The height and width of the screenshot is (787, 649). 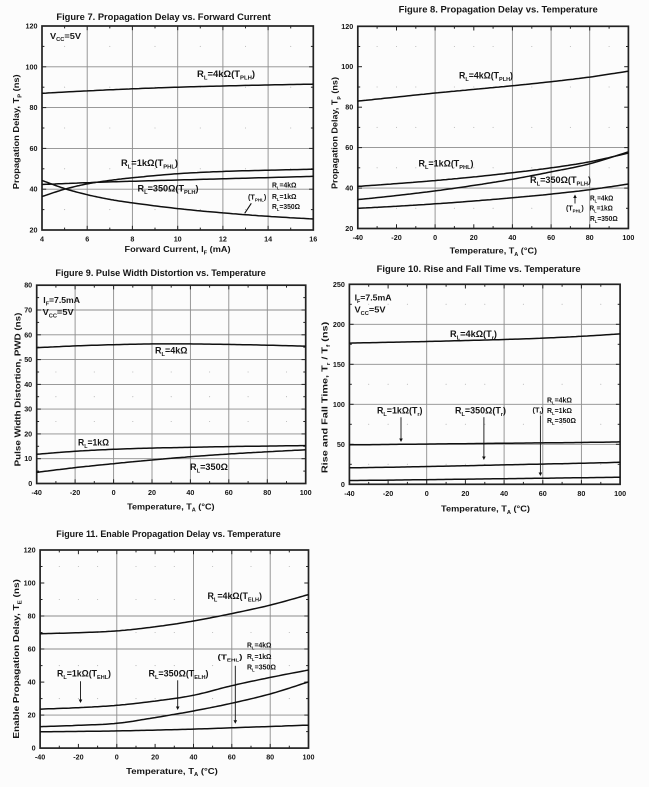 What do you see at coordinates (179, 675) in the screenshot?
I see `svg-text: RL=350Ω(TELH)` at bounding box center [179, 675].